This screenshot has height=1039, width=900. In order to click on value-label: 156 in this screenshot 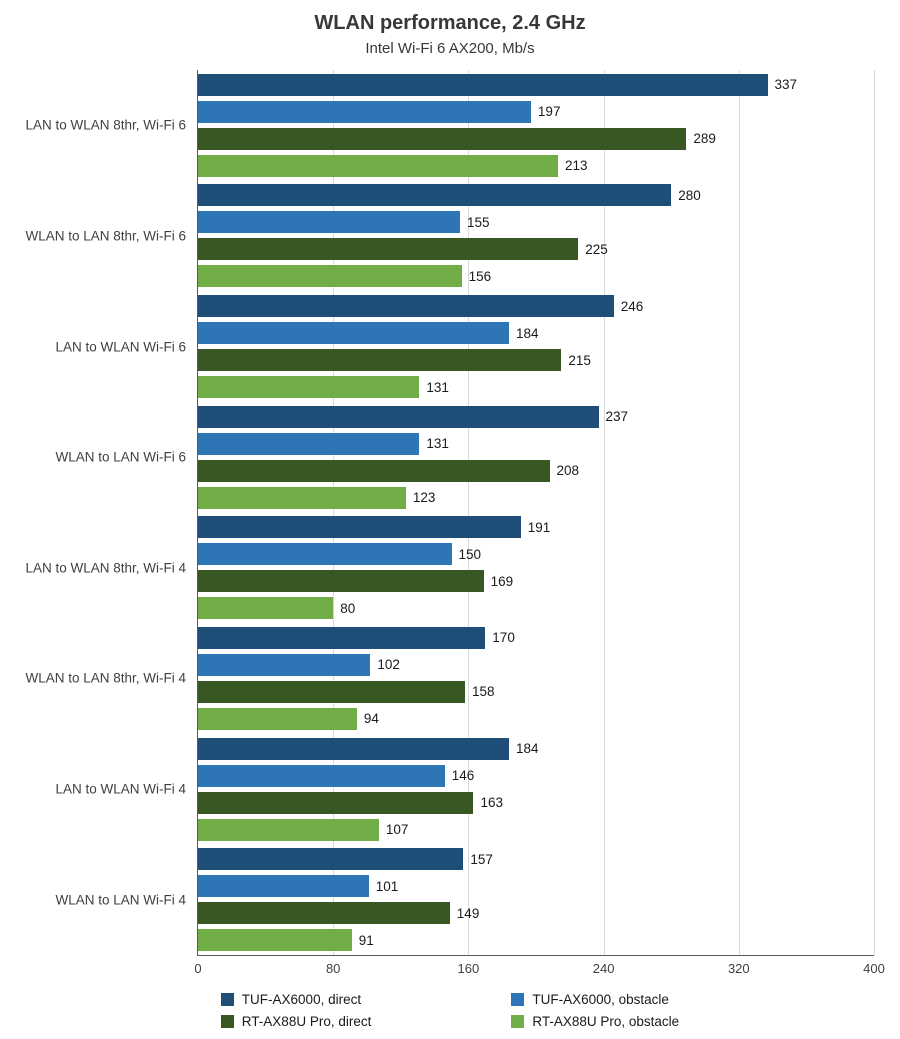, I will do `click(480, 276)`.